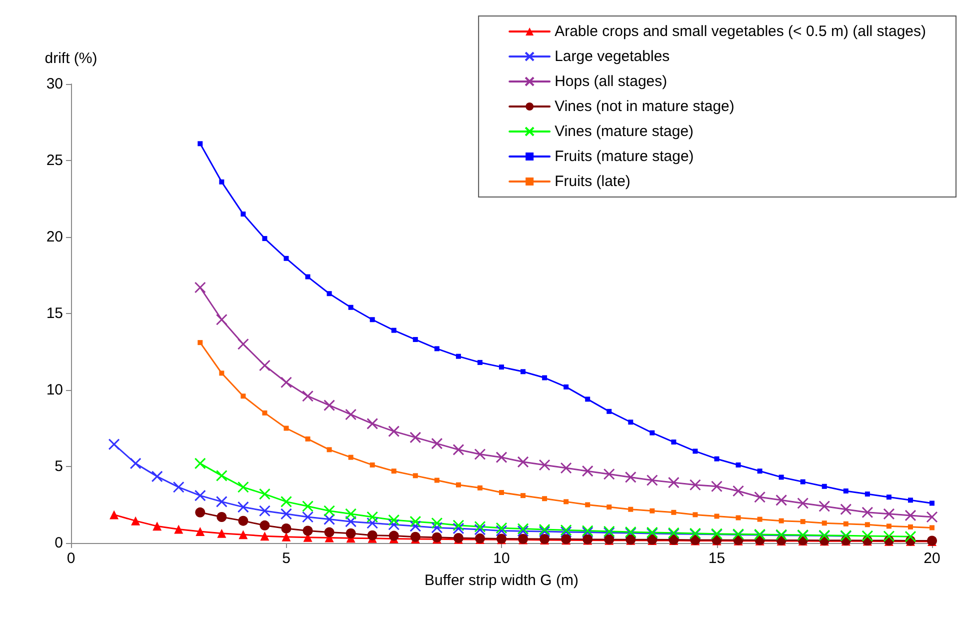  I want to click on y-tick-label: 30, so click(54, 84).